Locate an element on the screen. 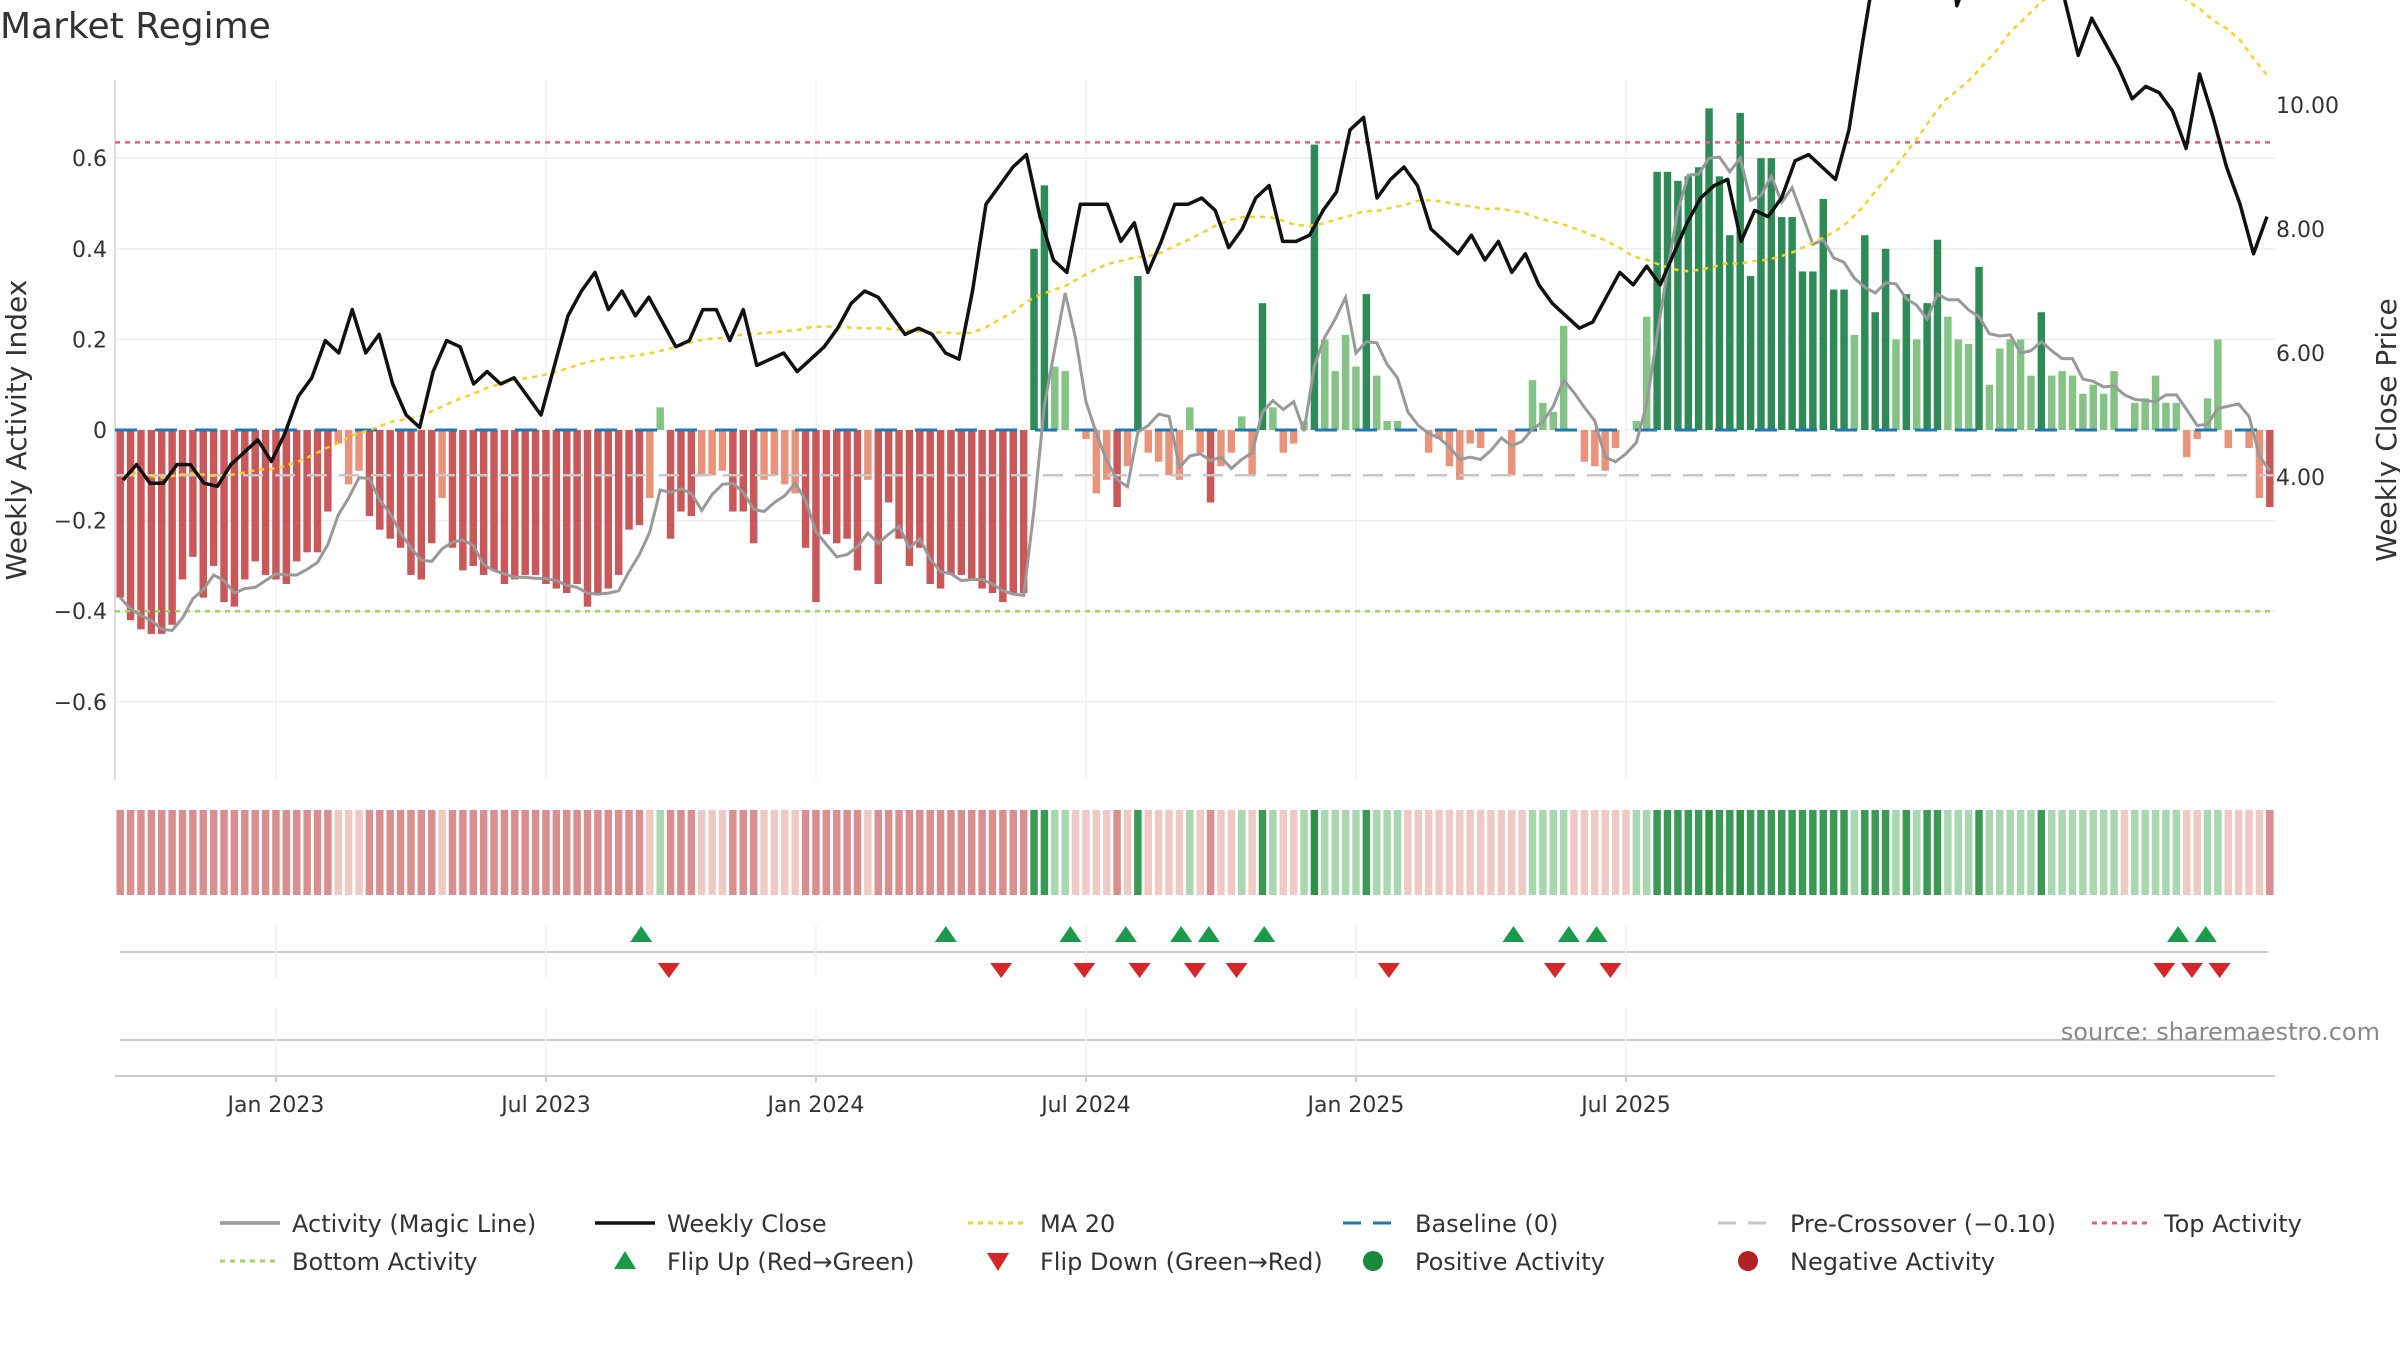 The height and width of the screenshot is (1350, 2400). legend-label: Top Activity is located at coordinates (2232, 1224).